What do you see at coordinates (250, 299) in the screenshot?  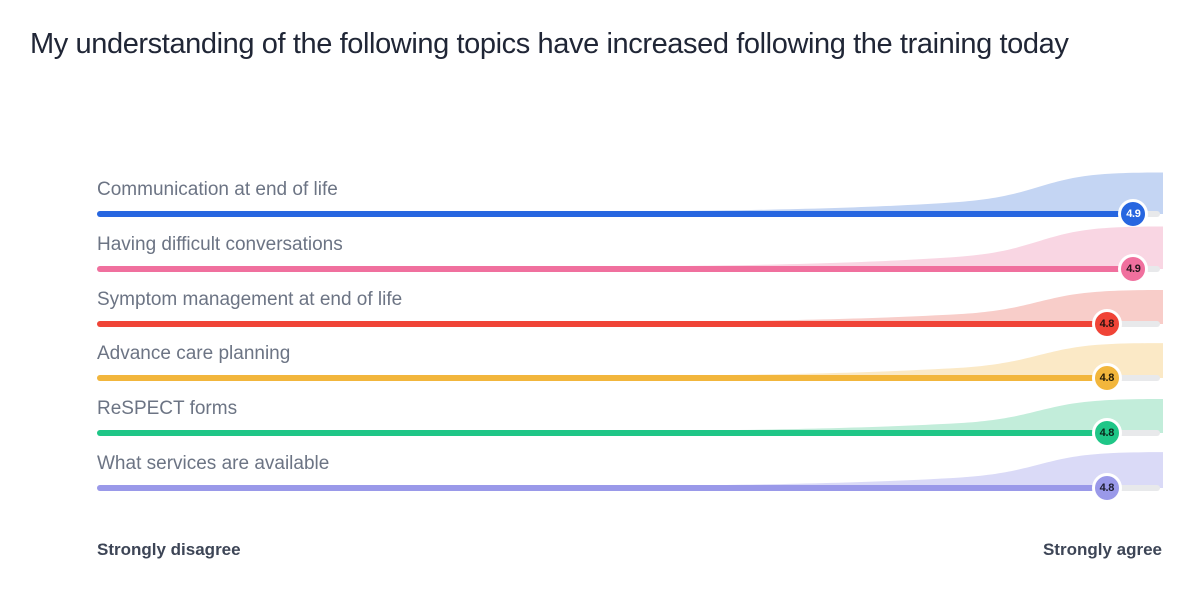 I see `statement-label: Symptom management at end of life` at bounding box center [250, 299].